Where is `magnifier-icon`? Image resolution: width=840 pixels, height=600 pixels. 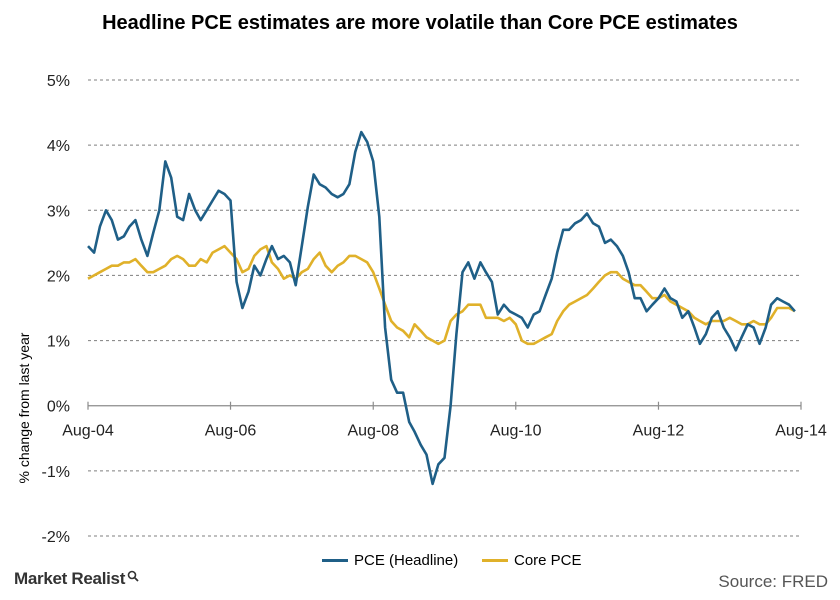
magnifier-icon is located at coordinates (133, 574).